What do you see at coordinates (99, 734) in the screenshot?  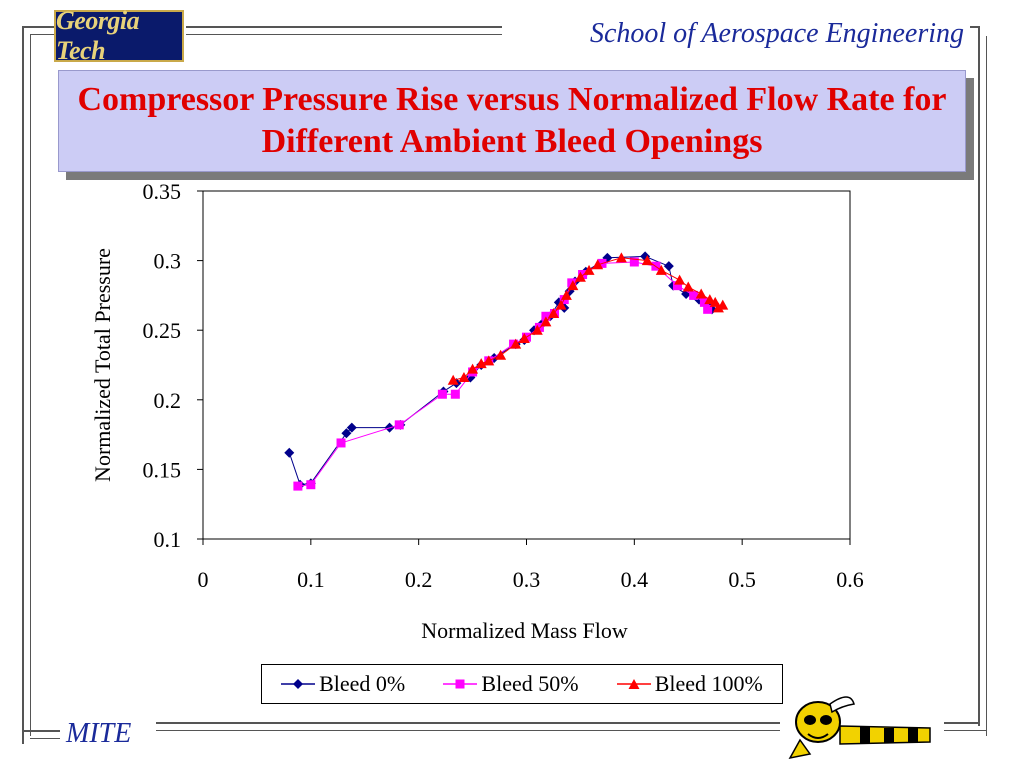 I see `footer-label: MITE` at bounding box center [99, 734].